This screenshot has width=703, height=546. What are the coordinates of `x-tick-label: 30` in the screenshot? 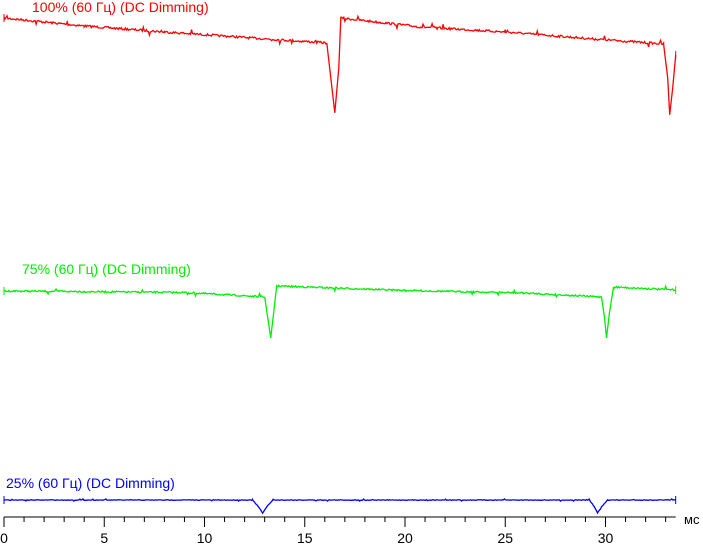 It's located at (606, 538).